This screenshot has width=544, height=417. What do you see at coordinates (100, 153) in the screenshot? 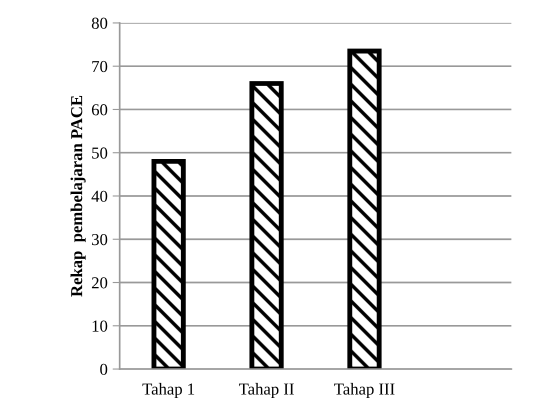
I see `y-tick-label: 50` at bounding box center [100, 153].